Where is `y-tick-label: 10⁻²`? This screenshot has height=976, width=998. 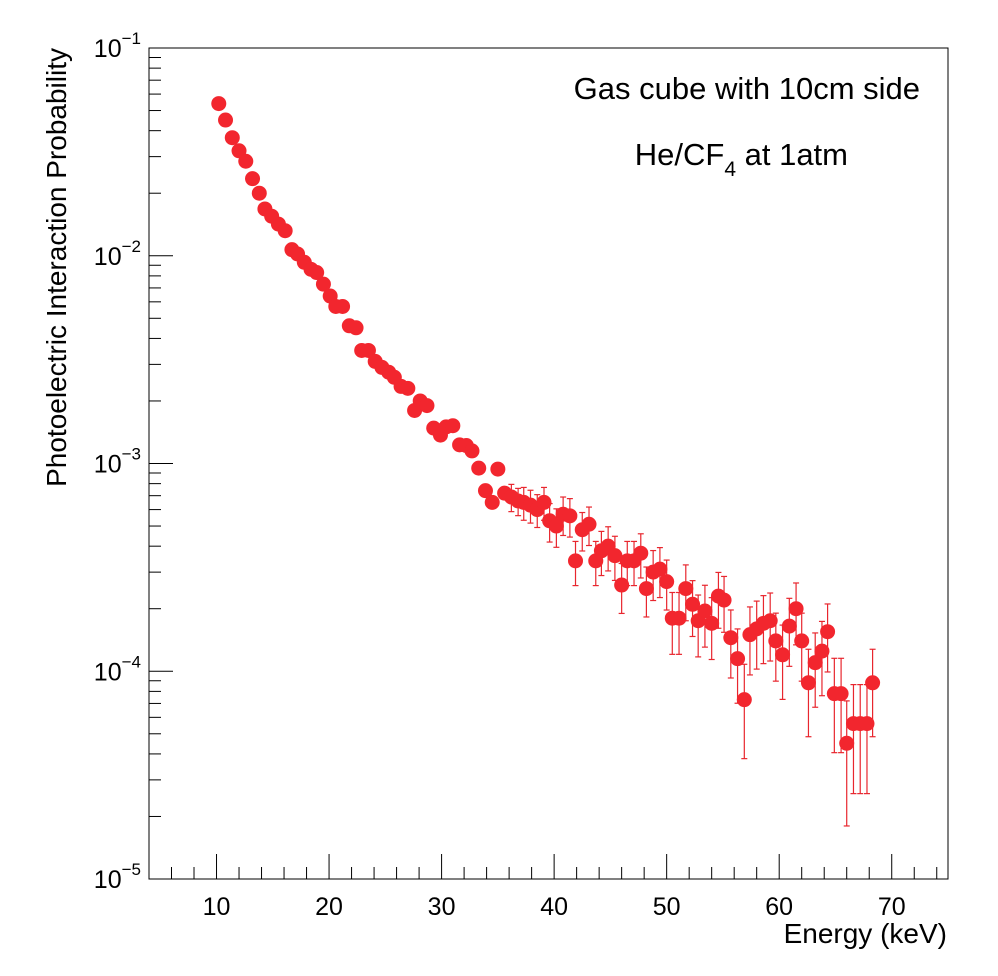 y-tick-label: 10⁻² is located at coordinates (117, 254).